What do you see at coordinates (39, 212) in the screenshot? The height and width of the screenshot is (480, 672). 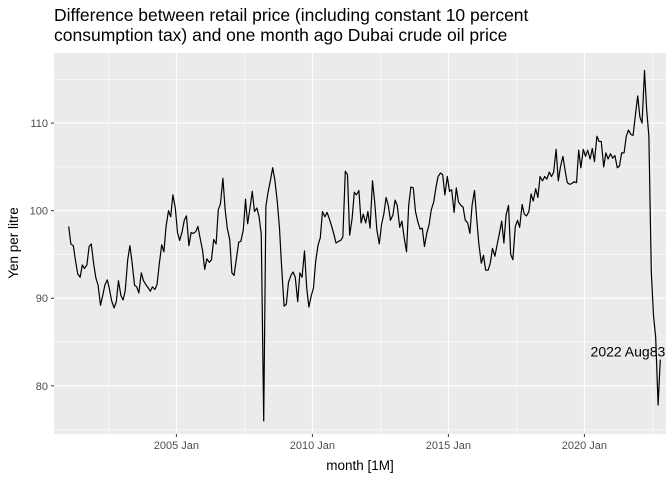 I see `y-tick-label: 100` at bounding box center [39, 212].